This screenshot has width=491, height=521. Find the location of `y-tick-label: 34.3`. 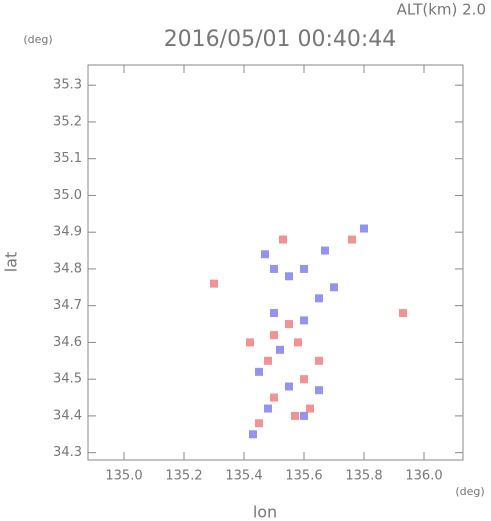

y-tick-label: 34.3 is located at coordinates (67, 452).